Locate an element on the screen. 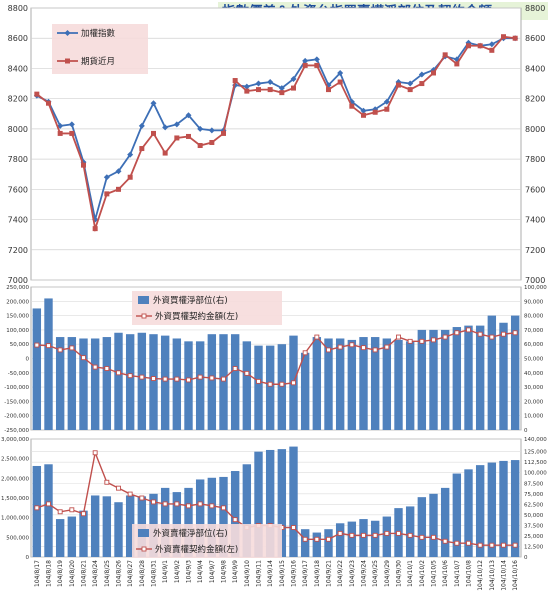  x-tick-date: 104/9/23 is located at coordinates (352, 573).